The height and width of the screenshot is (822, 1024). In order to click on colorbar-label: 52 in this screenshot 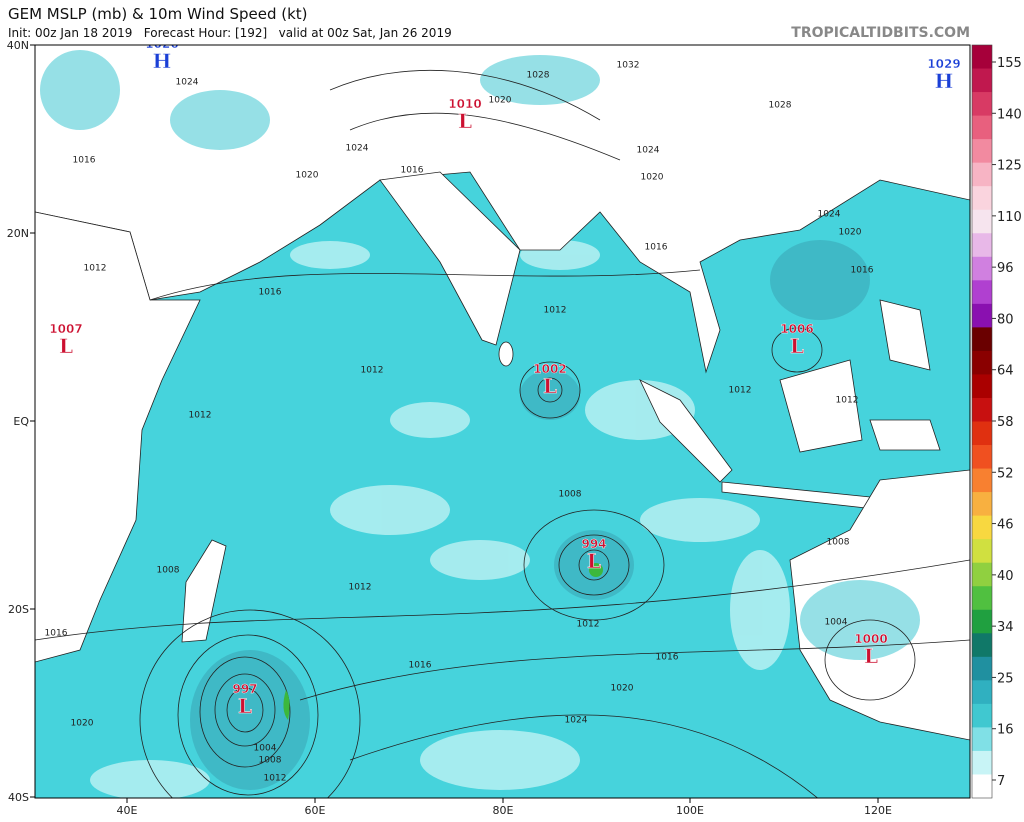, I will do `click(1005, 473)`.